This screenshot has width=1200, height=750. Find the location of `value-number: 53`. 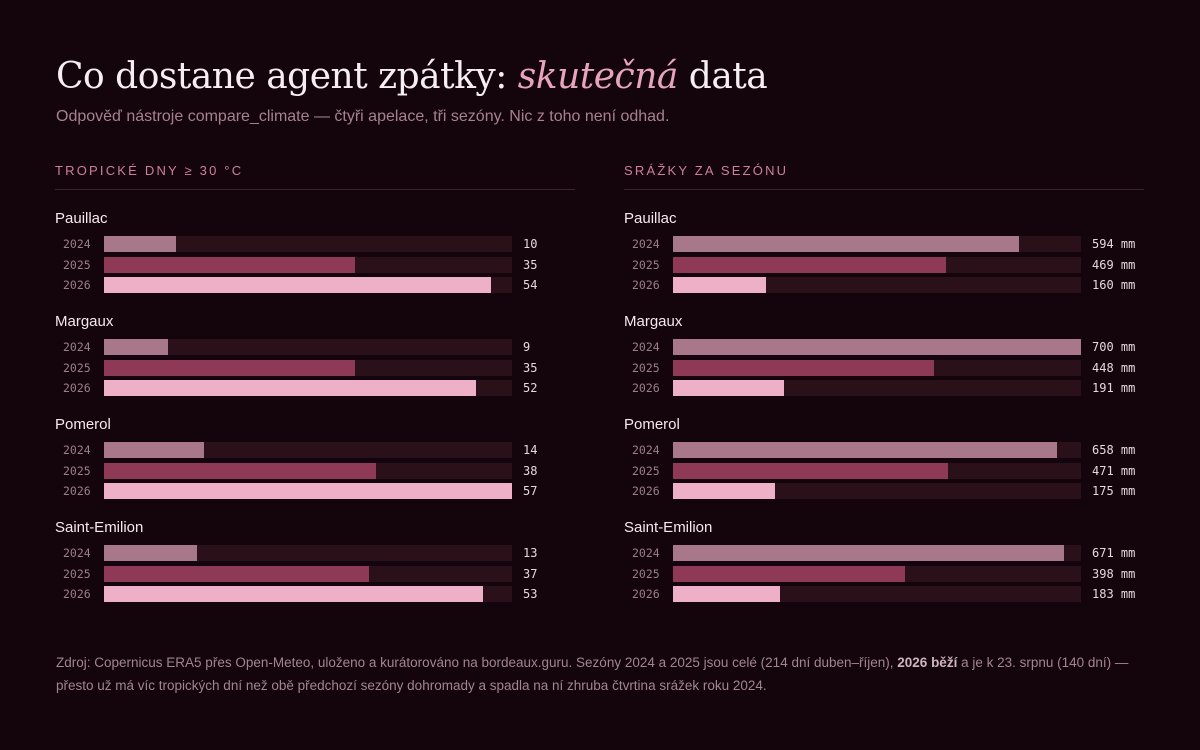

value-number: 53 is located at coordinates (530, 594).